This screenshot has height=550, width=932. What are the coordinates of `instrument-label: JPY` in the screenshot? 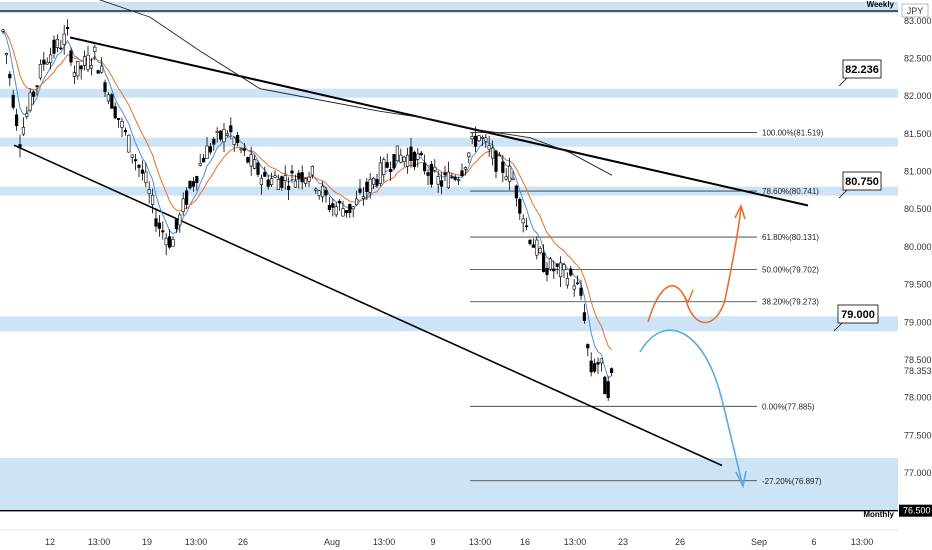 It's located at (915, 11).